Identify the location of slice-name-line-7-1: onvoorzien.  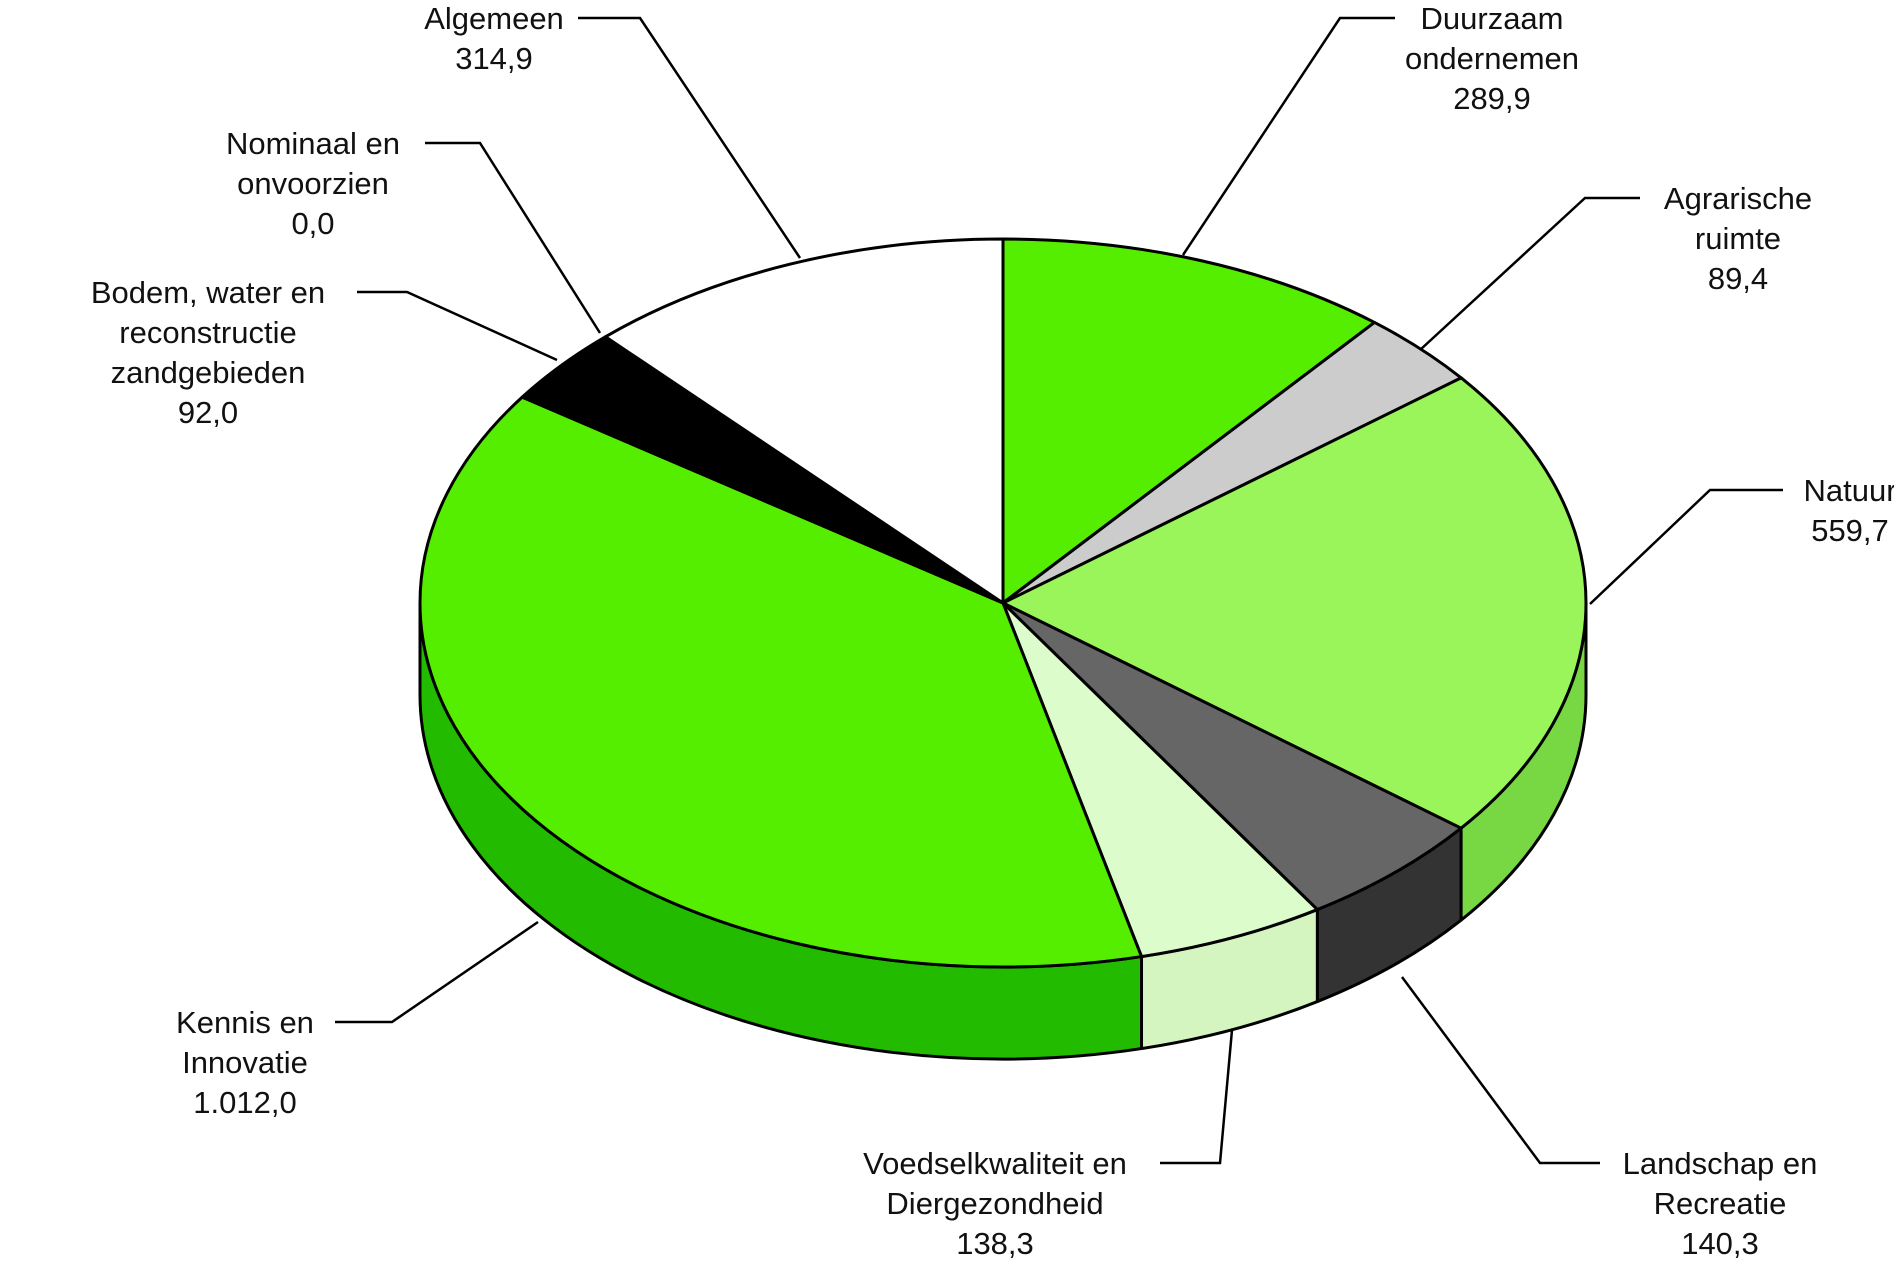
(313, 183).